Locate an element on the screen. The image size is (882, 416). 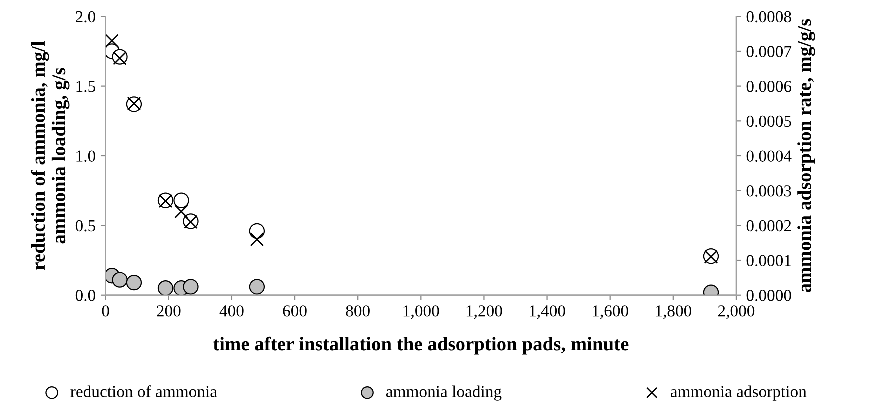
x-tick-label: 2,000 is located at coordinates (736, 313).